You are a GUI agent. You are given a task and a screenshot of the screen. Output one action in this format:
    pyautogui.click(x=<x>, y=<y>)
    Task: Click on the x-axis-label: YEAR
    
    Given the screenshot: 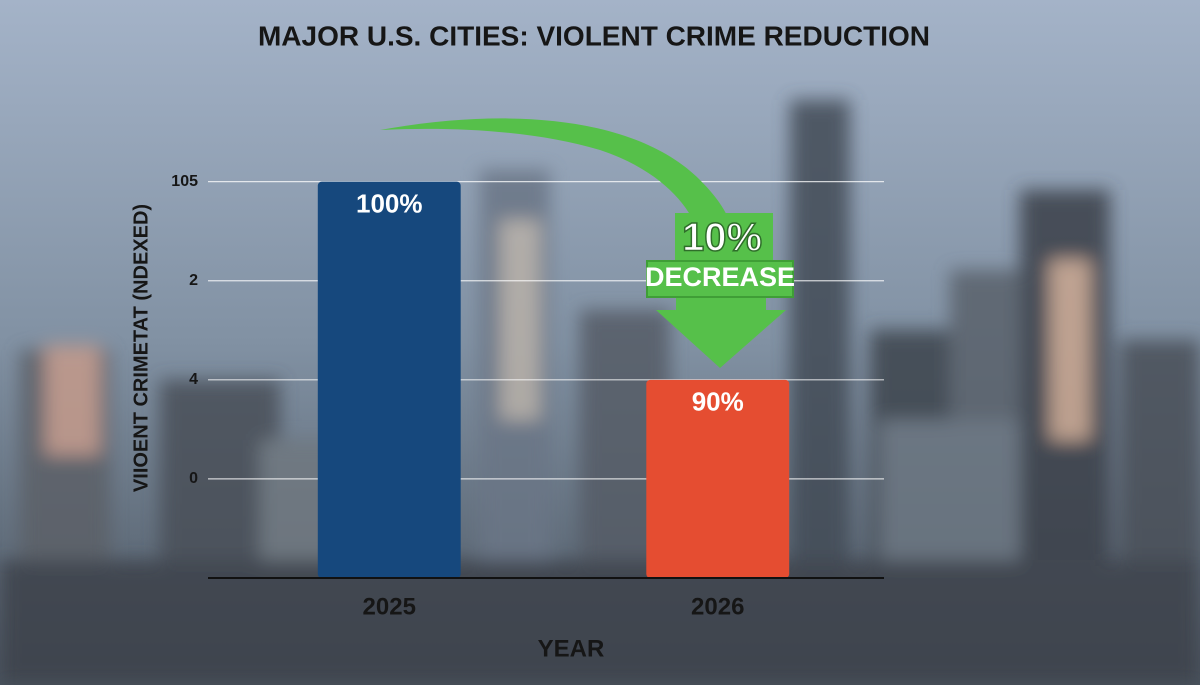 What is the action you would take?
    pyautogui.click(x=571, y=648)
    